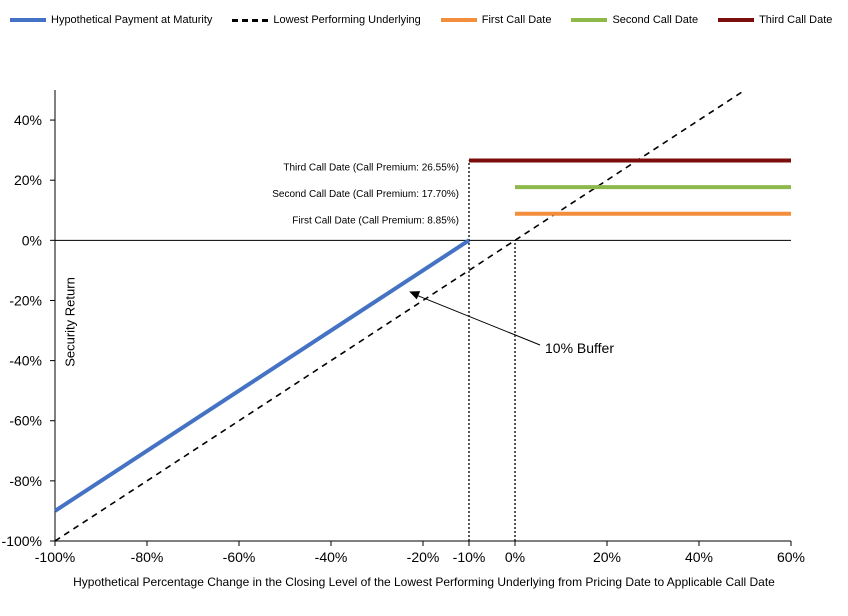 Image resolution: width=848 pixels, height=616 pixels. Describe the element at coordinates (55, 557) in the screenshot. I see `x-tick-label: -100%` at that location.